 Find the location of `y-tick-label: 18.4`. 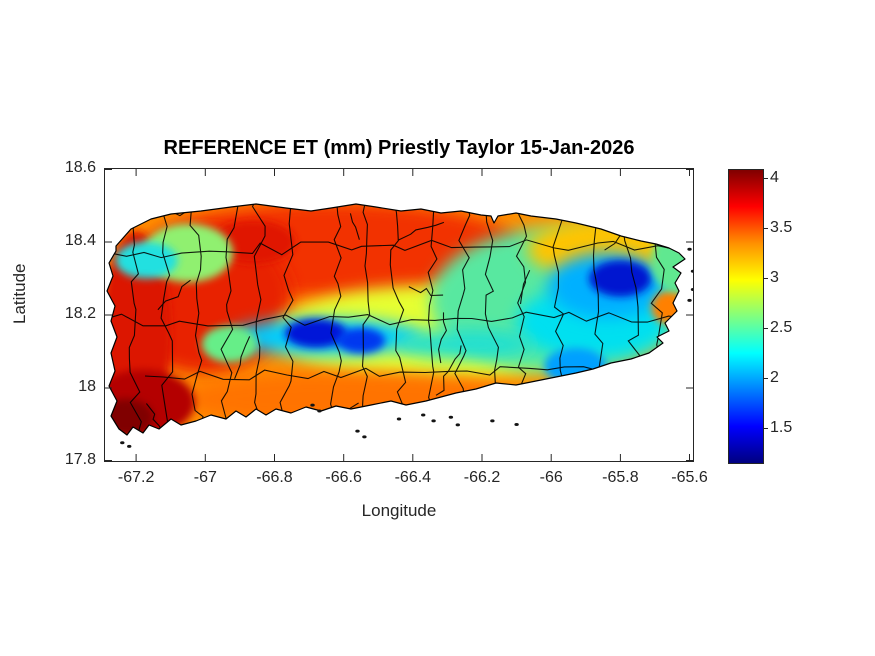

y-tick-label: 18.4 is located at coordinates (80, 240).